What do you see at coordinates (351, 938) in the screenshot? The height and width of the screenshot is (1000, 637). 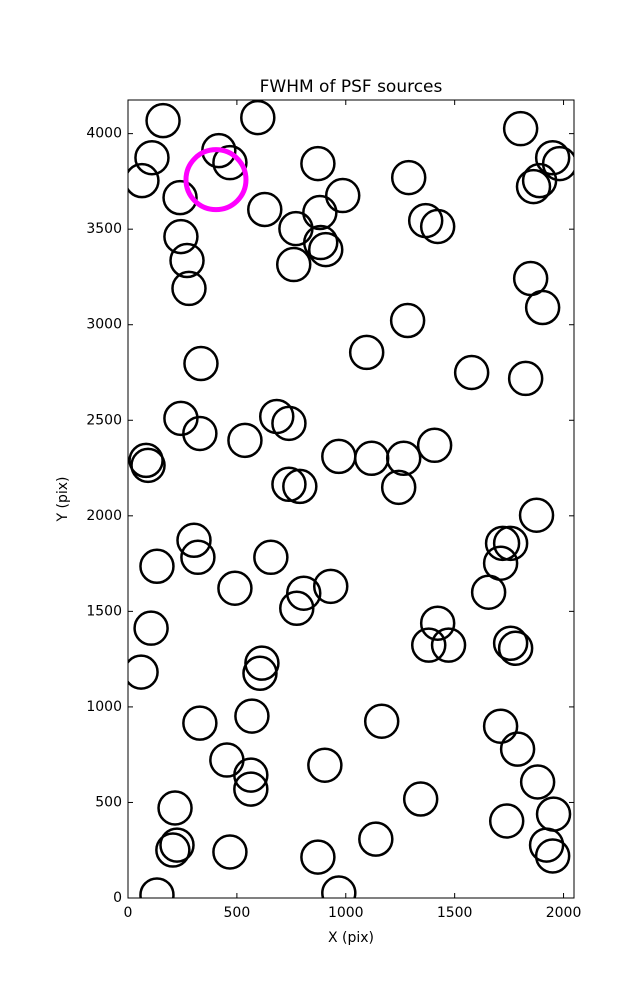 I see `x-axis-label: X (pix)` at bounding box center [351, 938].